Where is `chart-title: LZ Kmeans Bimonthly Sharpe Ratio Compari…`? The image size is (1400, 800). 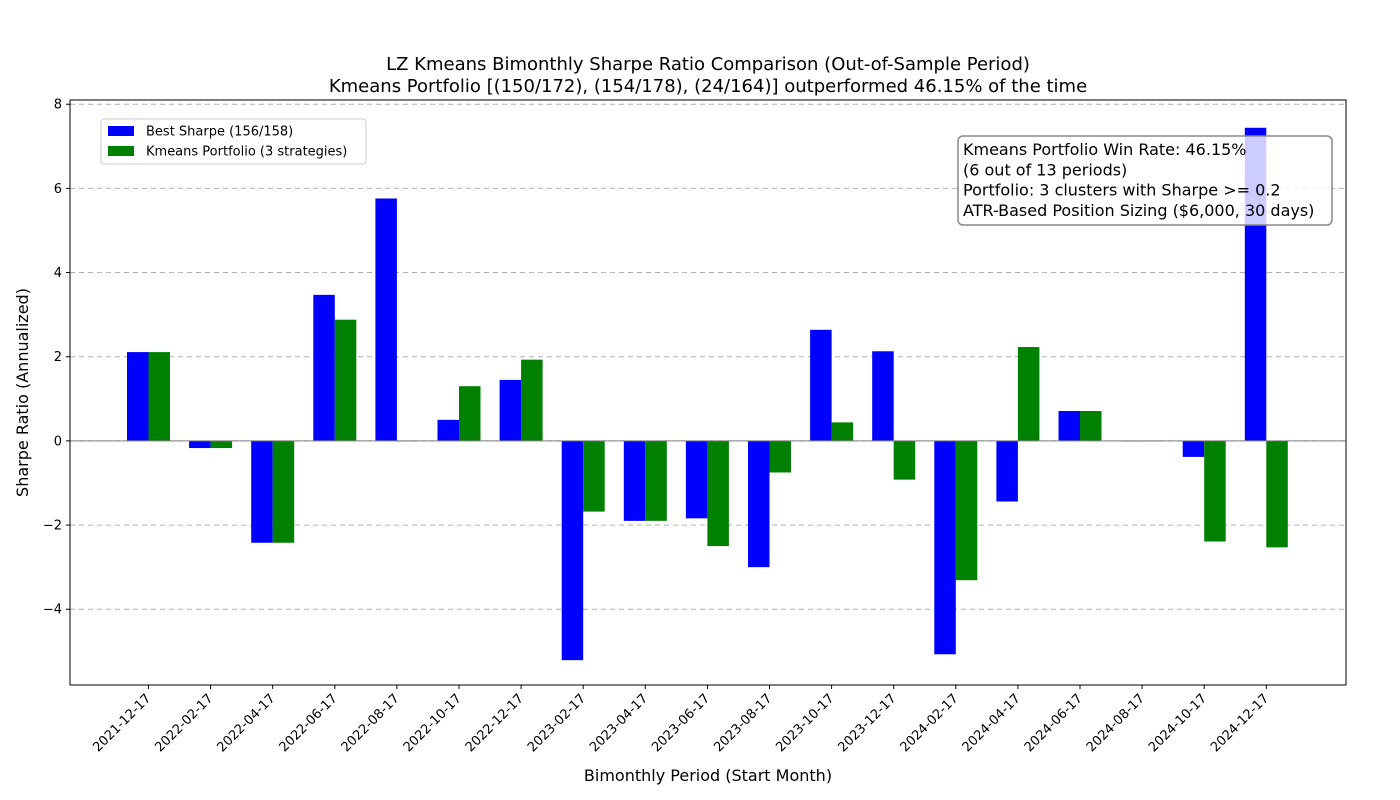
chart-title: LZ Kmeans Bimonthly Sharpe Ratio Compari… is located at coordinates (708, 64).